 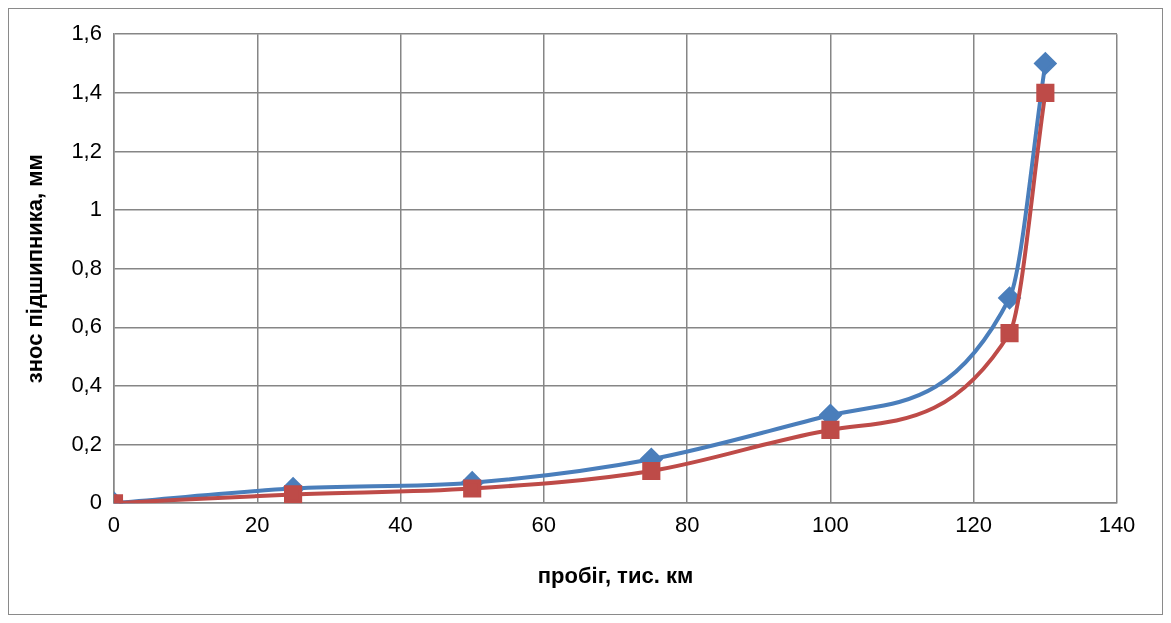 I want to click on x-tick-label: 40, so click(x=400, y=525).